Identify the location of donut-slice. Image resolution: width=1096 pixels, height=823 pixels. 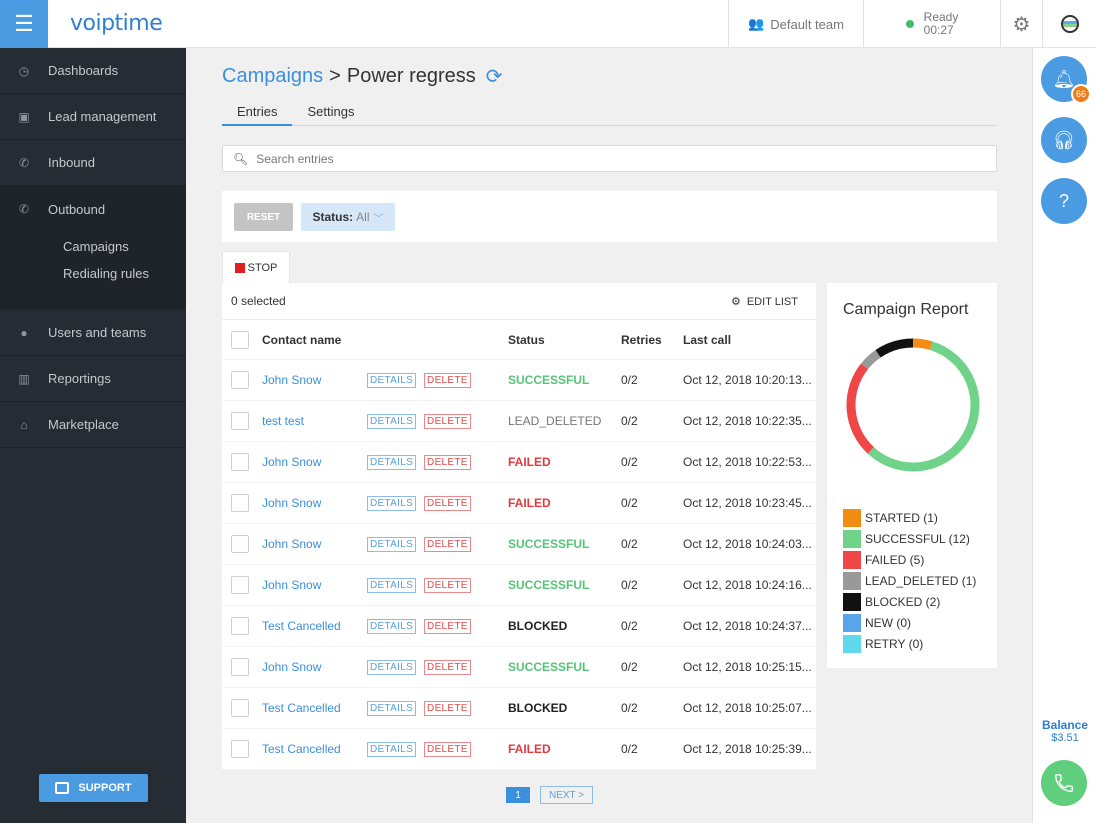
(923, 406).